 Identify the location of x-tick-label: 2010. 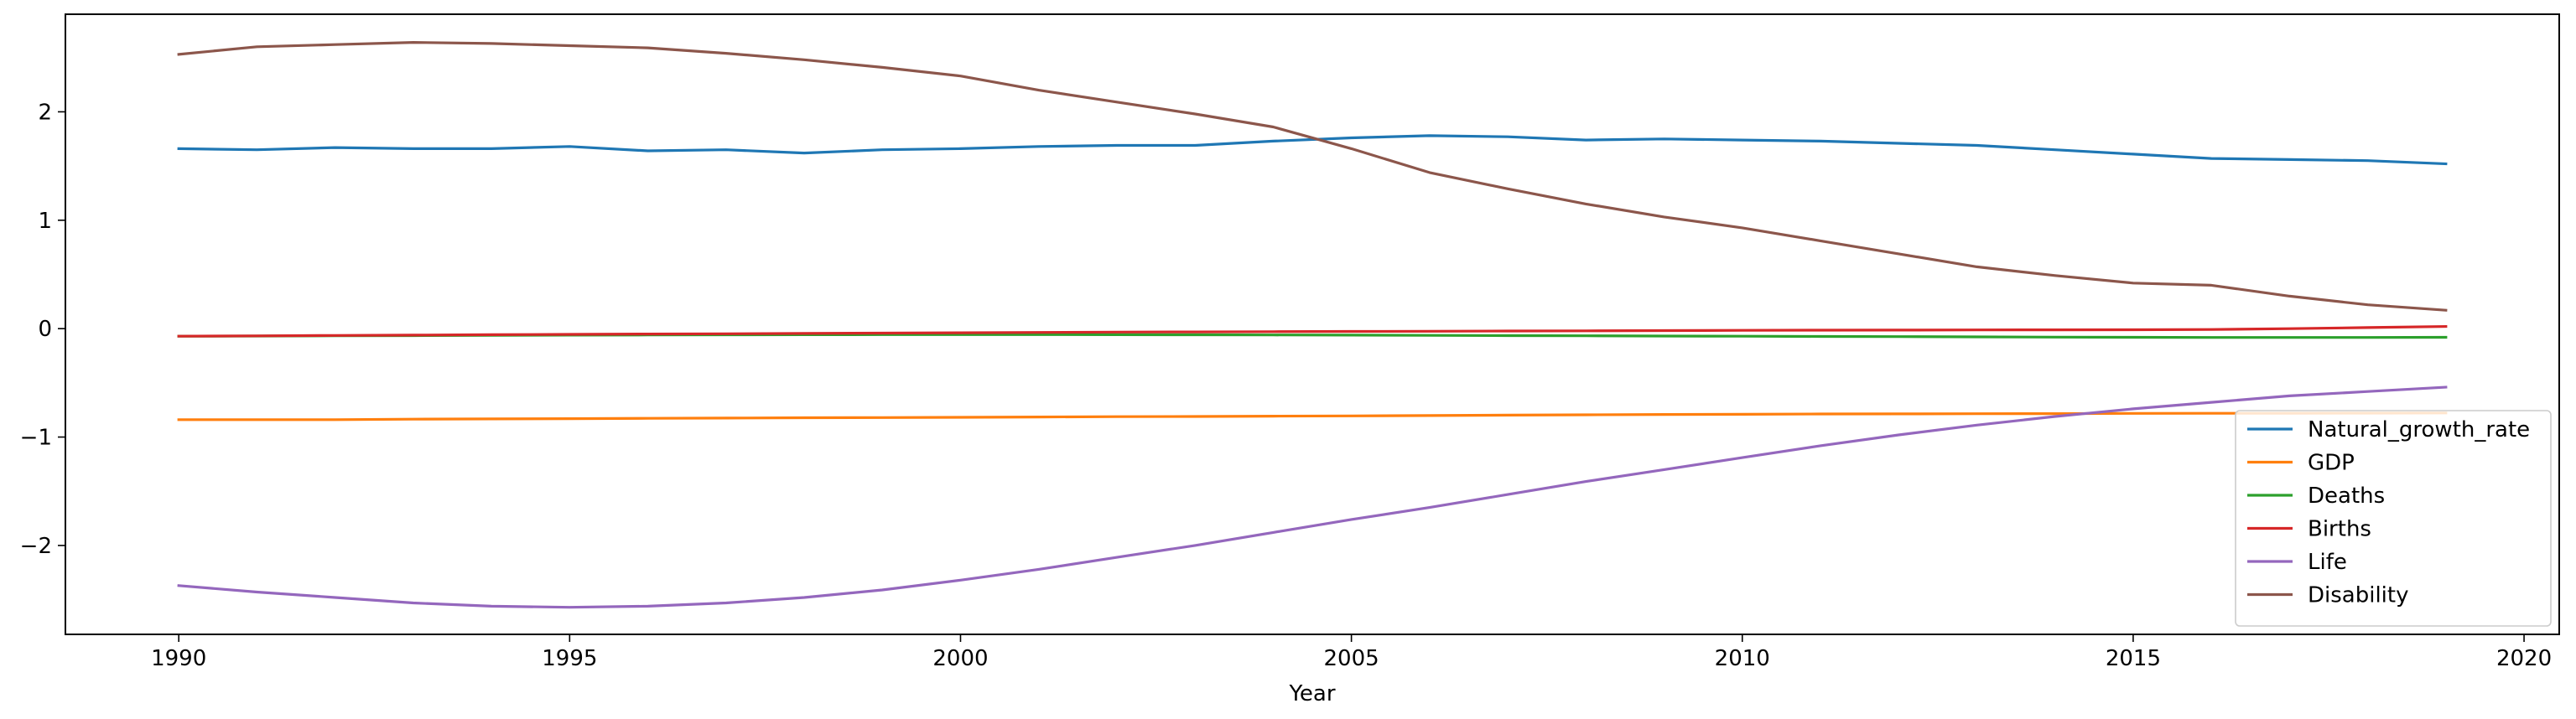
(1742, 658).